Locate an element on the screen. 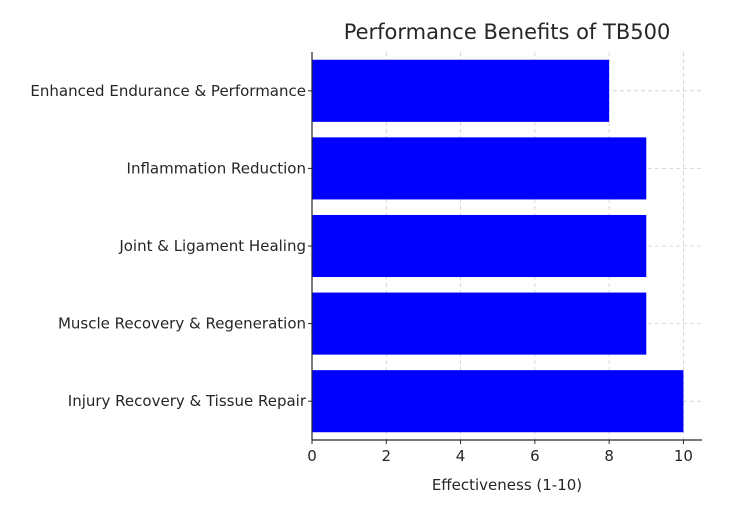 The image size is (754, 530). x-tick-label: 6 is located at coordinates (535, 456).